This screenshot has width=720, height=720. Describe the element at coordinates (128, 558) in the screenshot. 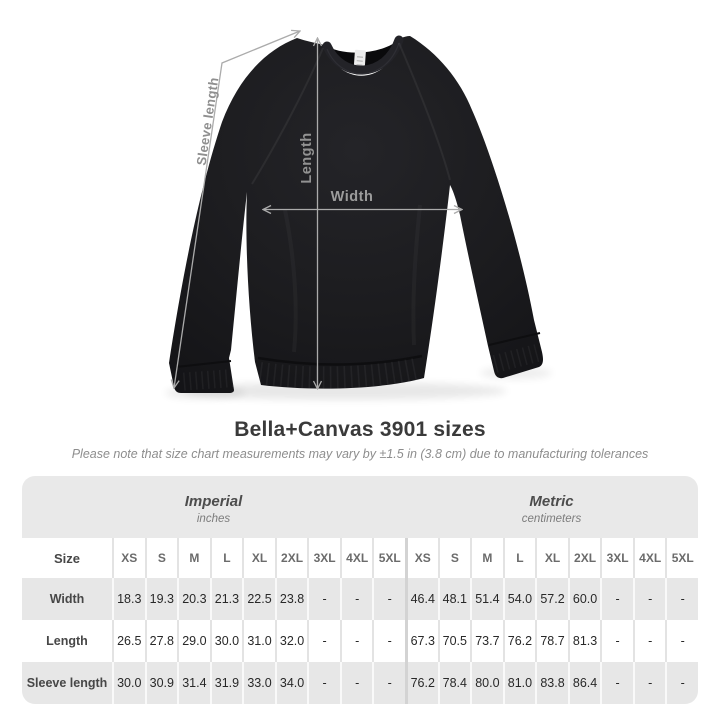

I see `size-col-header-imperial-xs: XS` at that location.